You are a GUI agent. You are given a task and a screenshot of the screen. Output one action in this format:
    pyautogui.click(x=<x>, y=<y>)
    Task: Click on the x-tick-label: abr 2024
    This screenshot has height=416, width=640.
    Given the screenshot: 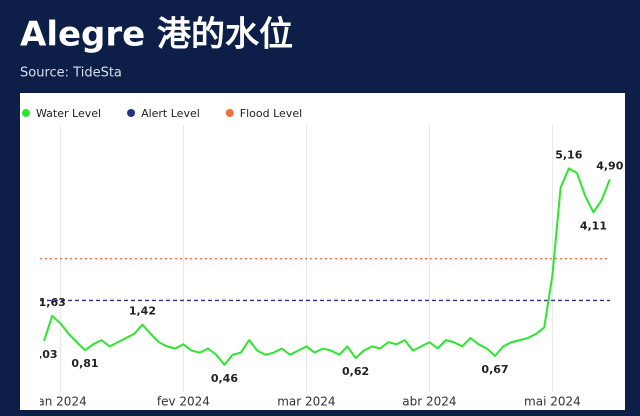 What is the action you would take?
    pyautogui.click(x=429, y=402)
    